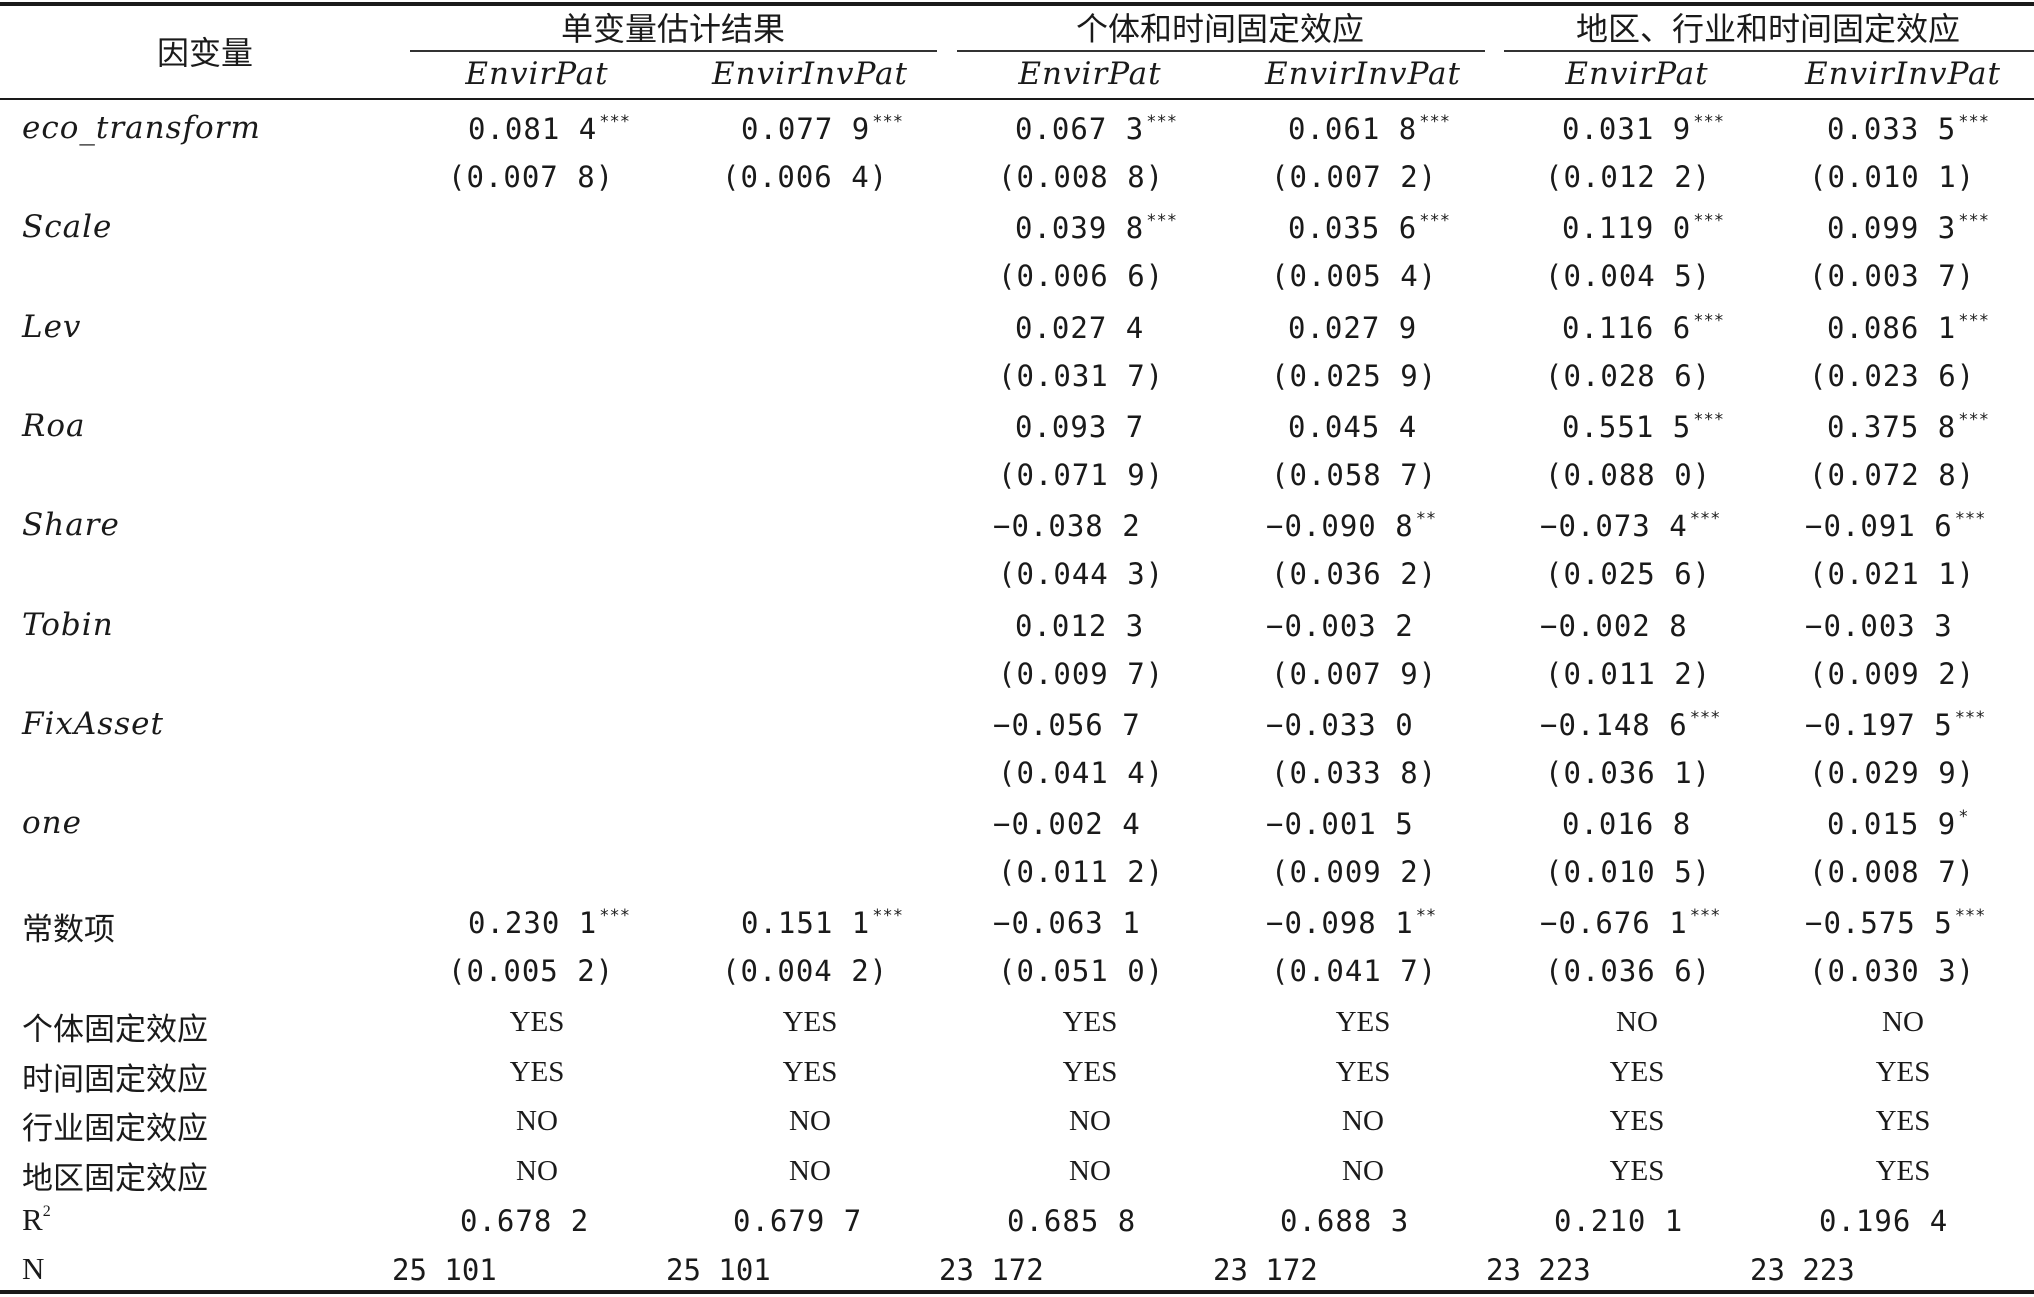  Describe the element at coordinates (54, 425) in the screenshot. I see `row-label: Roa` at that location.